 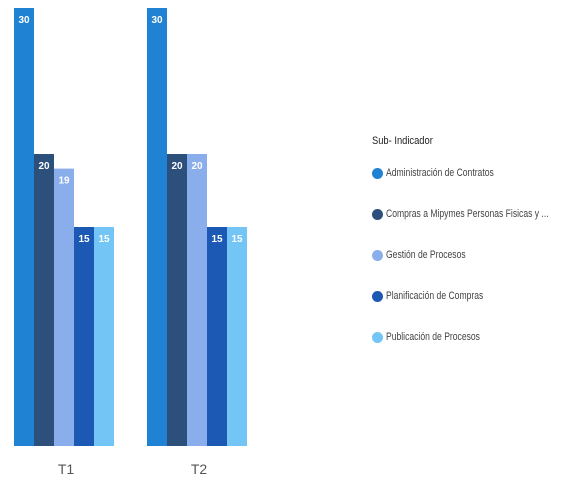 I want to click on legend-label: Planificación de Compras, so click(x=435, y=296).